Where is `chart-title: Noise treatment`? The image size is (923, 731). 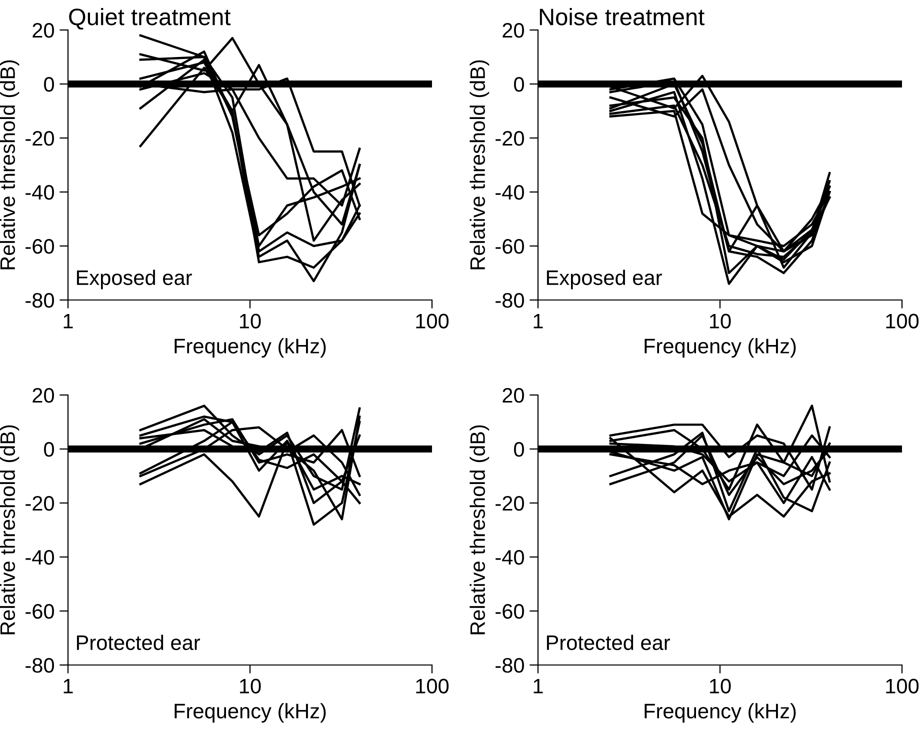 chart-title: Noise treatment is located at coordinates (622, 17).